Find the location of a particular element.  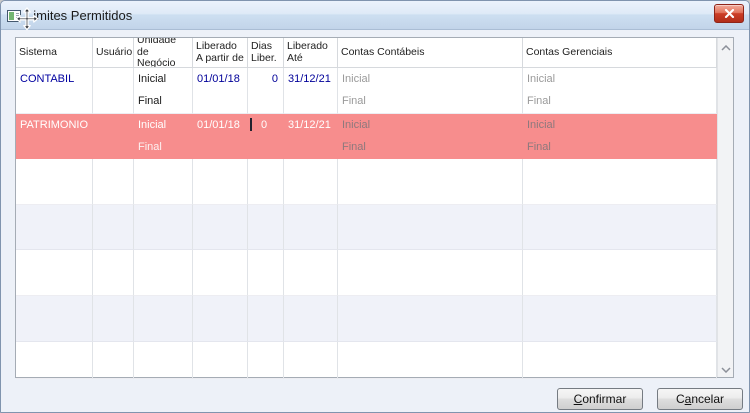

cancel-button: Cancelar is located at coordinates (700, 399).